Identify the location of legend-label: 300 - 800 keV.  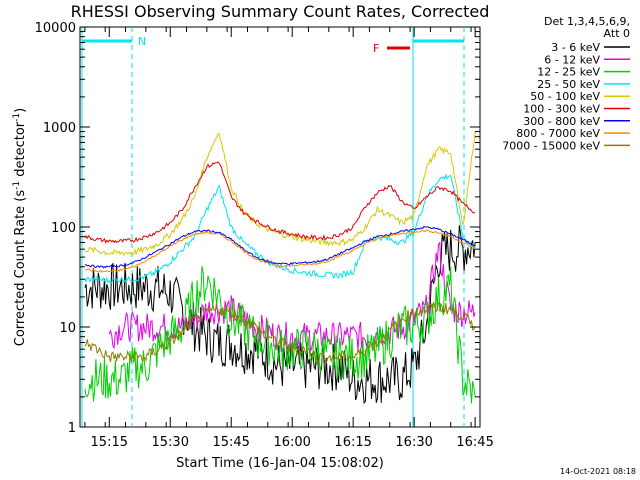
(561, 121).